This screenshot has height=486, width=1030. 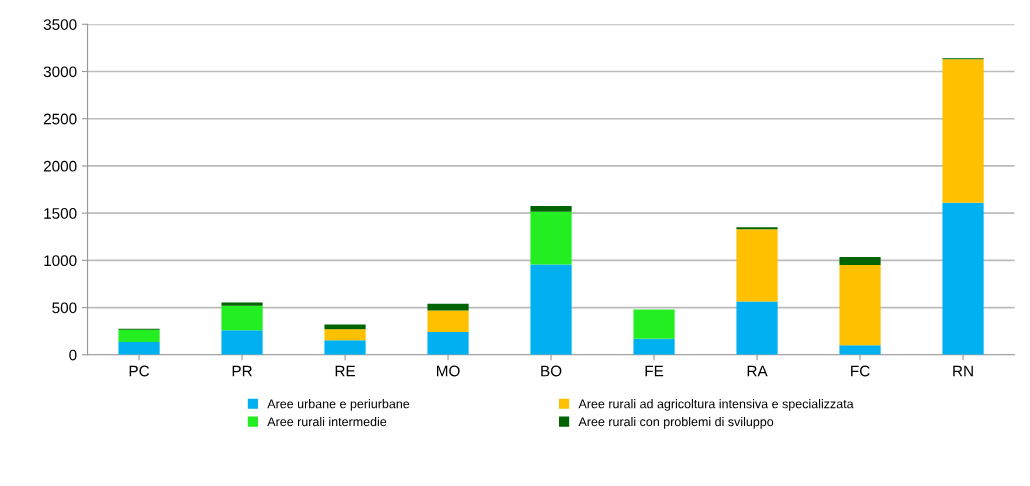 What do you see at coordinates (676, 422) in the screenshot?
I see `legend-label: Aree rurali con problemi di sviluppo` at bounding box center [676, 422].